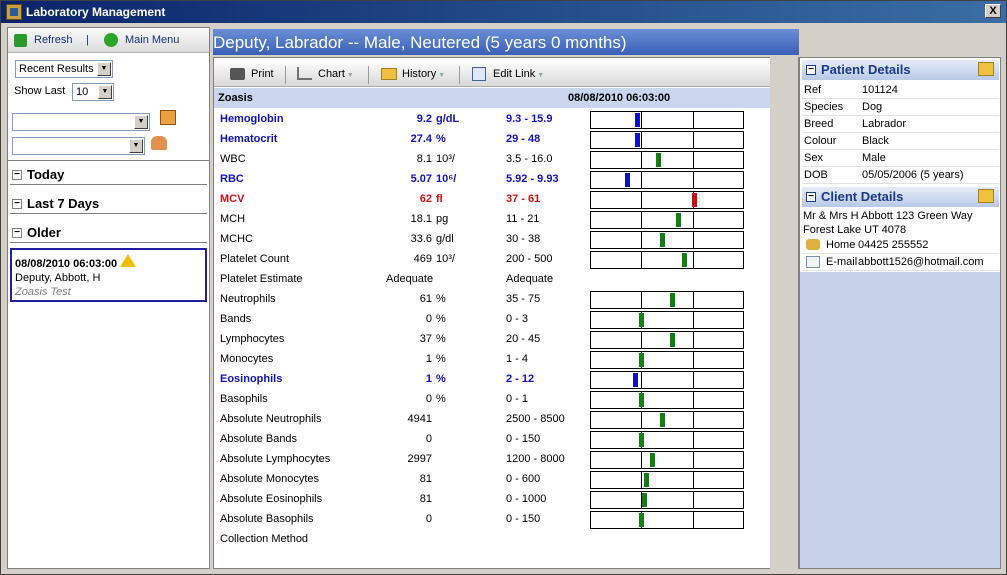 The image size is (1007, 575). What do you see at coordinates (492, 320) in the screenshot?
I see `table-row: Bands 0% 0 - 3` at bounding box center [492, 320].